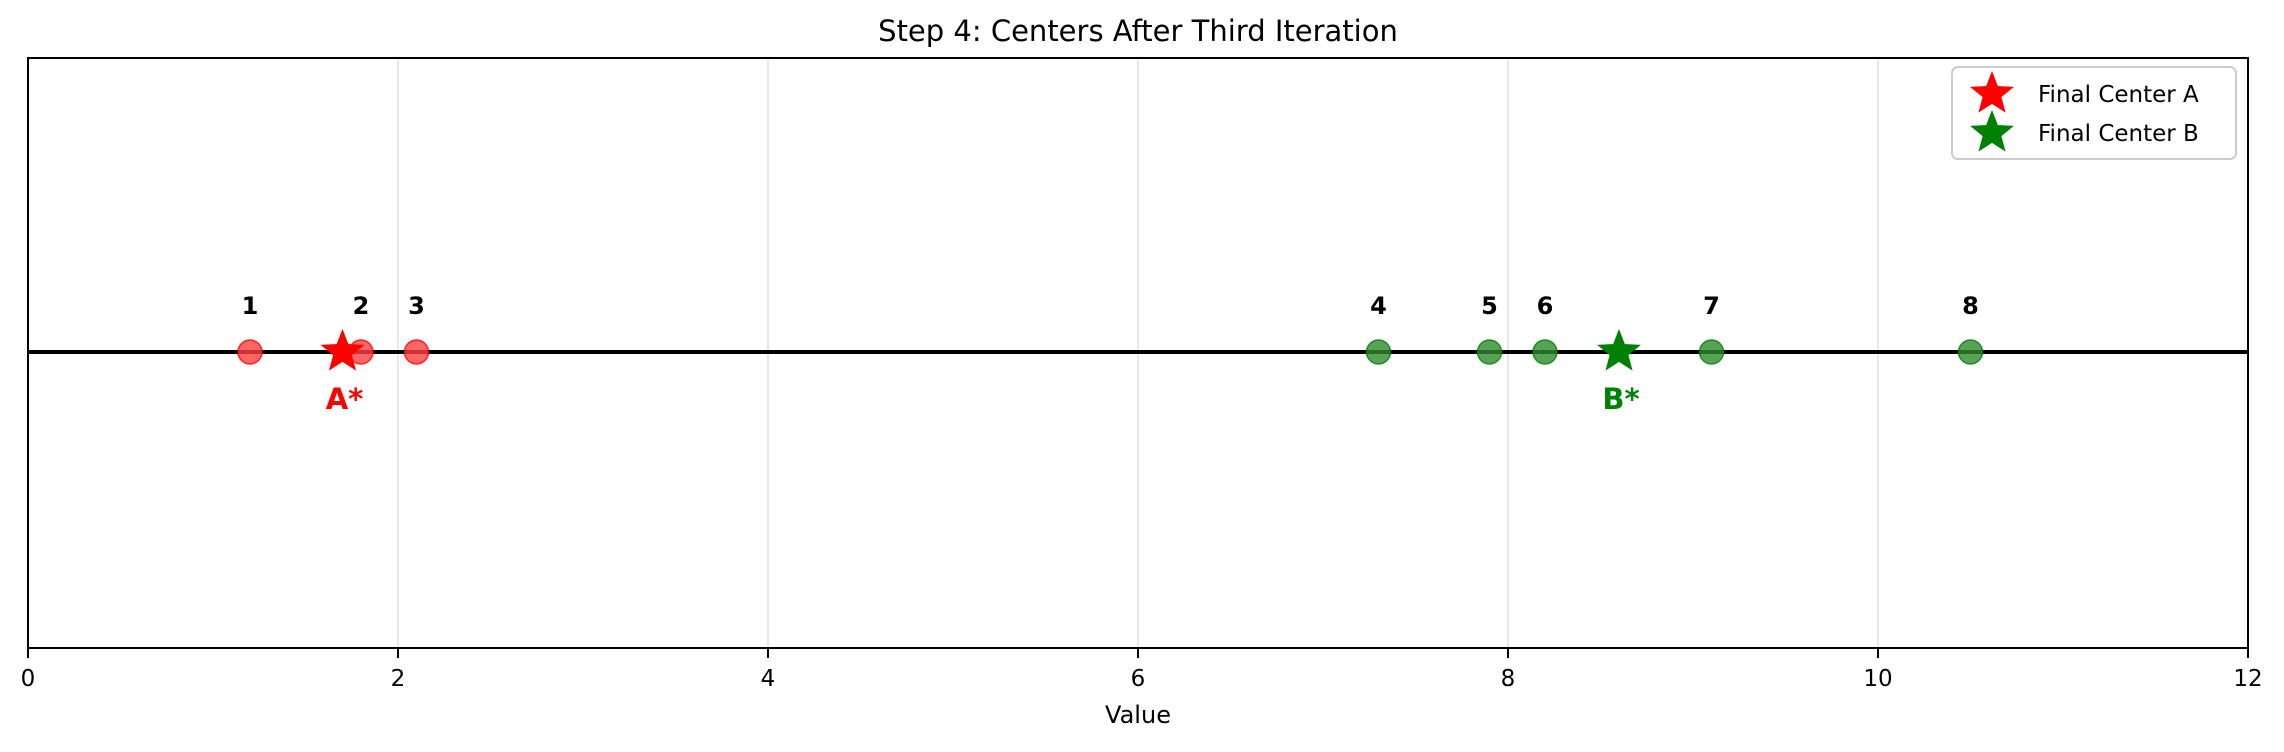 The width and height of the screenshot is (2284, 752). I want to click on center-label: A*, so click(345, 399).